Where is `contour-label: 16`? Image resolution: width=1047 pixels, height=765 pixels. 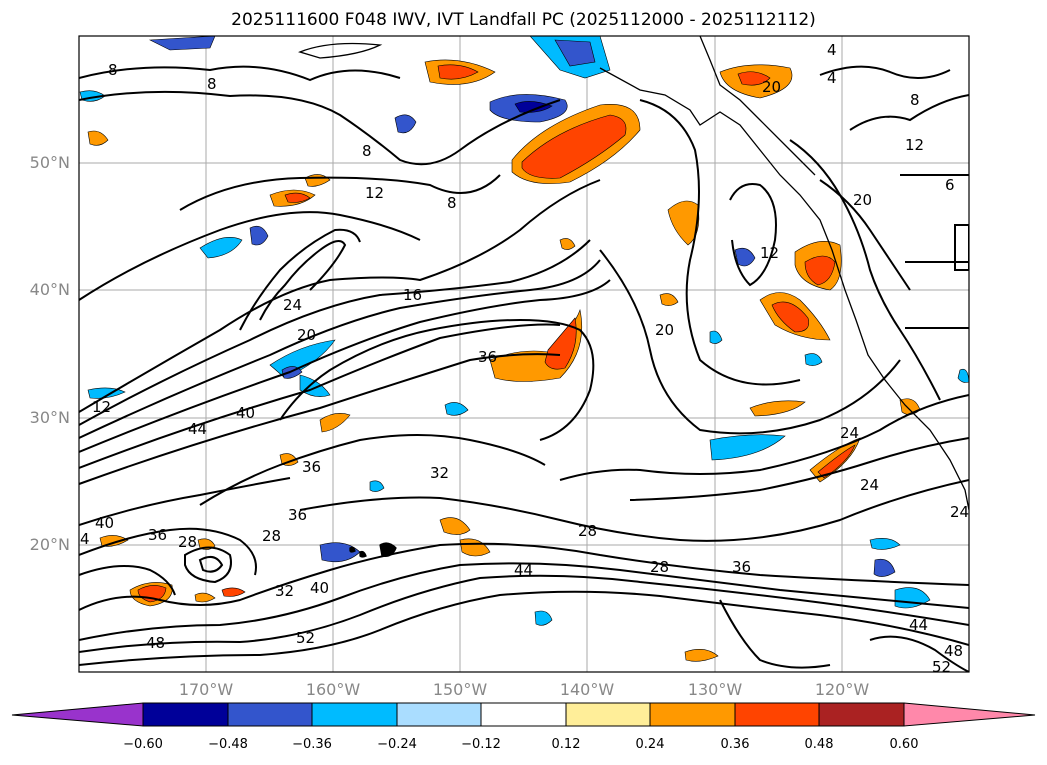
contour-label: 16 is located at coordinates (412, 295).